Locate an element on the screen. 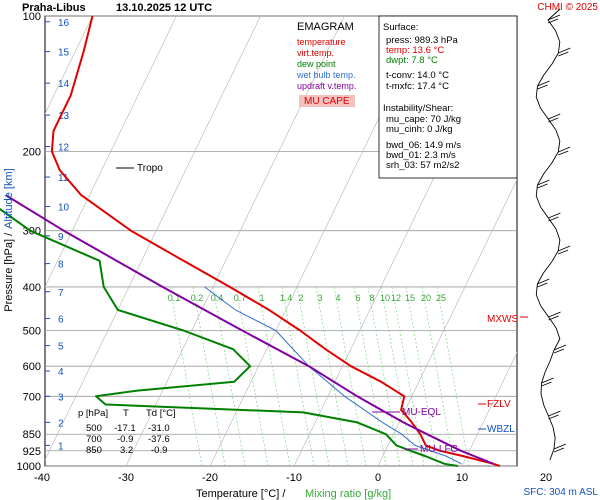  mixing-ratio-tick-label: 10 is located at coordinates (385, 298).